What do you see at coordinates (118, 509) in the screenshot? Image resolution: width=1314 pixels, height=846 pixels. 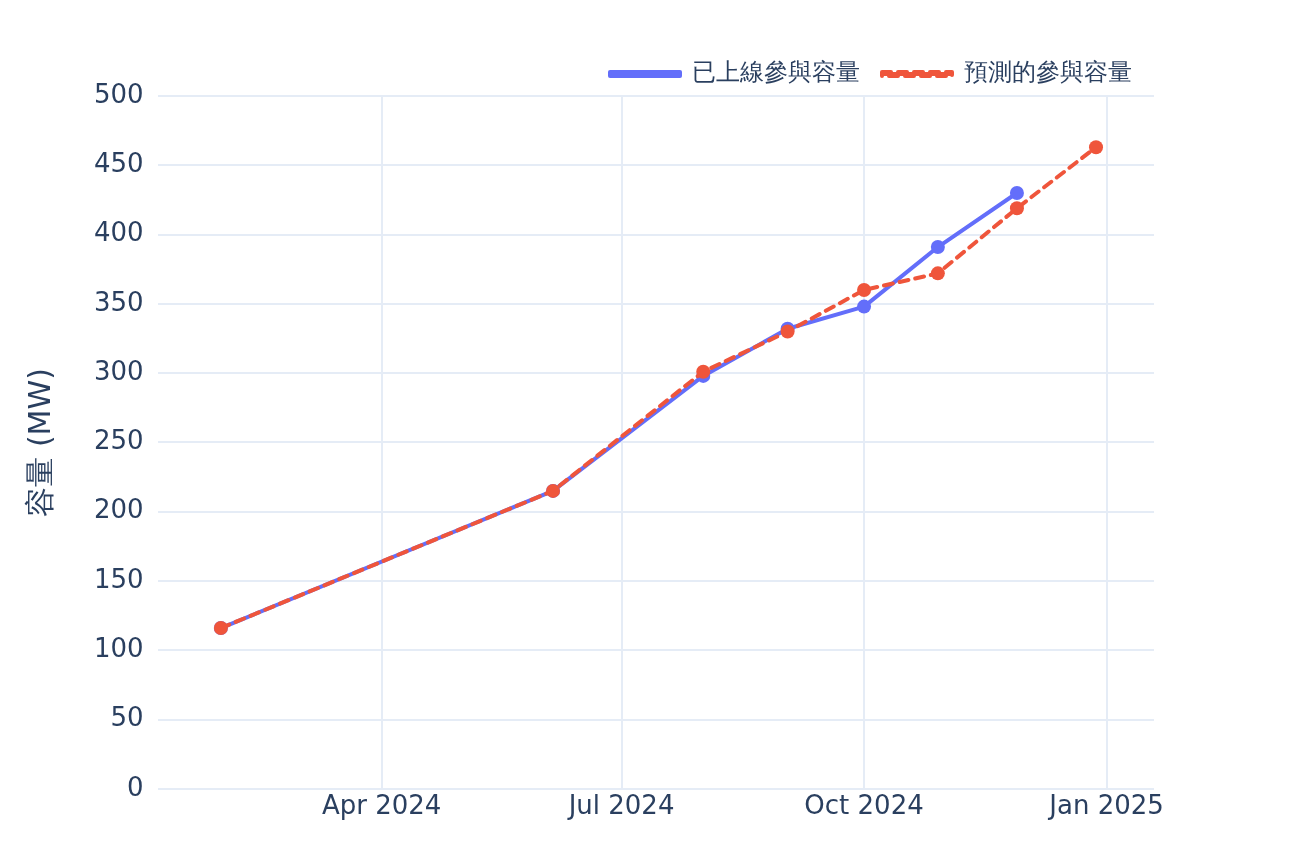 I see `y-tick-label: 200` at bounding box center [118, 509].